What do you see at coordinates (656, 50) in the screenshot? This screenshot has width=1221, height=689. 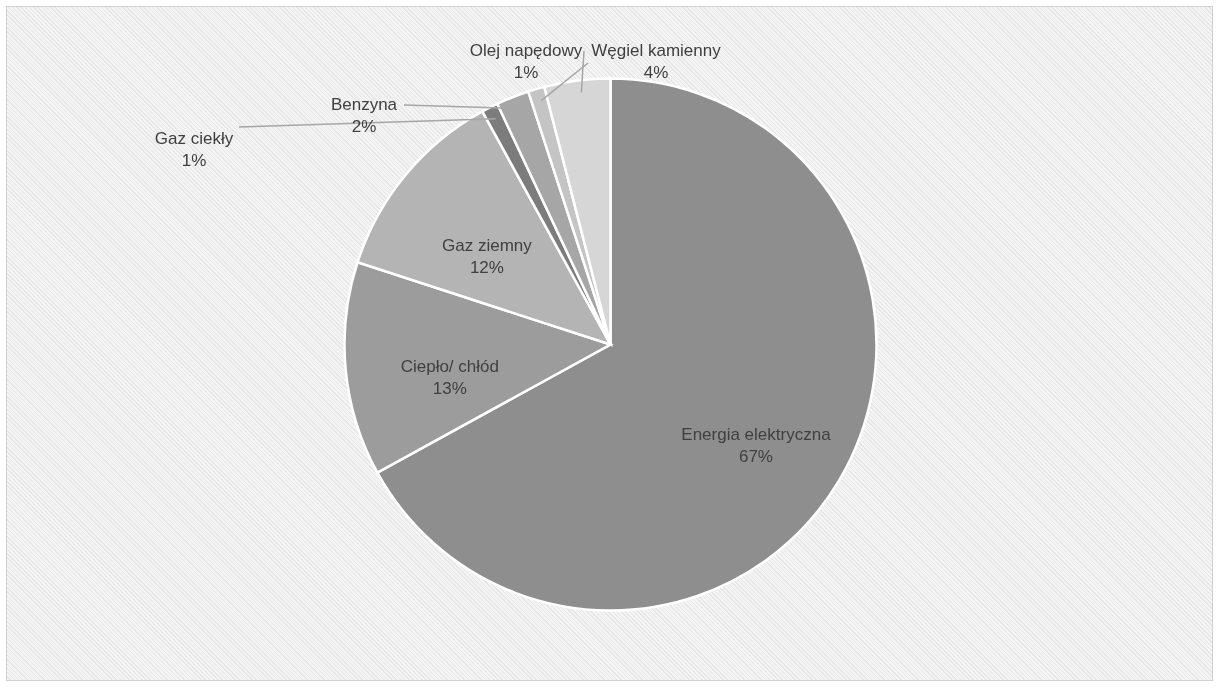 I see `slice-label: Węgiel kamienny` at bounding box center [656, 50].